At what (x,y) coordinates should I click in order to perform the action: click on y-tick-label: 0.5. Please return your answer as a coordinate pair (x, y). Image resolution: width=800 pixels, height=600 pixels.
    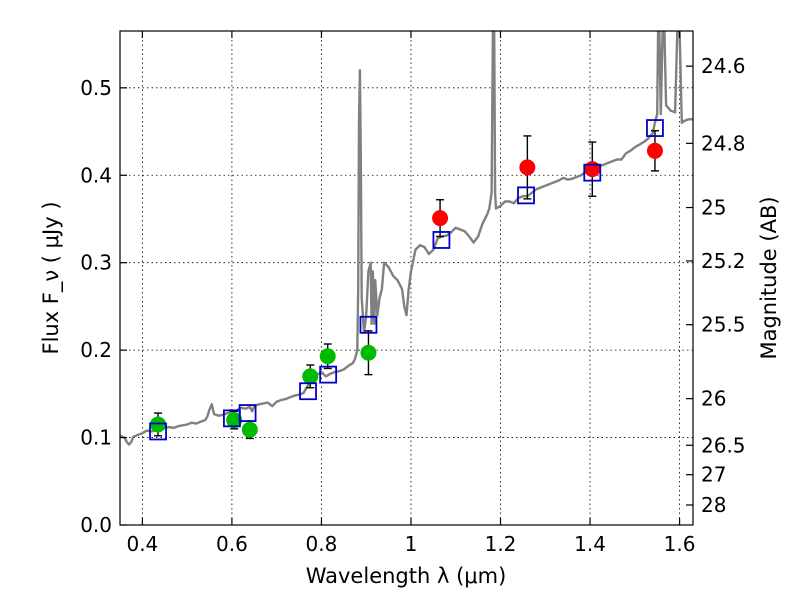
    Looking at the image, I should click on (96, 88).